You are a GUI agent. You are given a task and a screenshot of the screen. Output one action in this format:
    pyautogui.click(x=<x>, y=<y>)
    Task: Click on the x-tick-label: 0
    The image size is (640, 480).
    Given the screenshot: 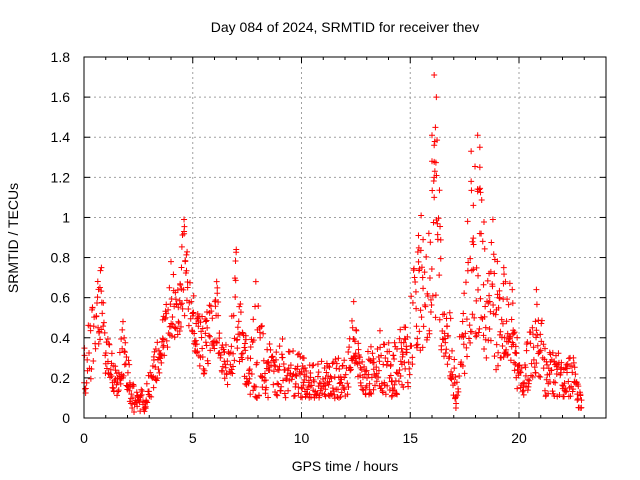 What is the action you would take?
    pyautogui.click(x=84, y=438)
    